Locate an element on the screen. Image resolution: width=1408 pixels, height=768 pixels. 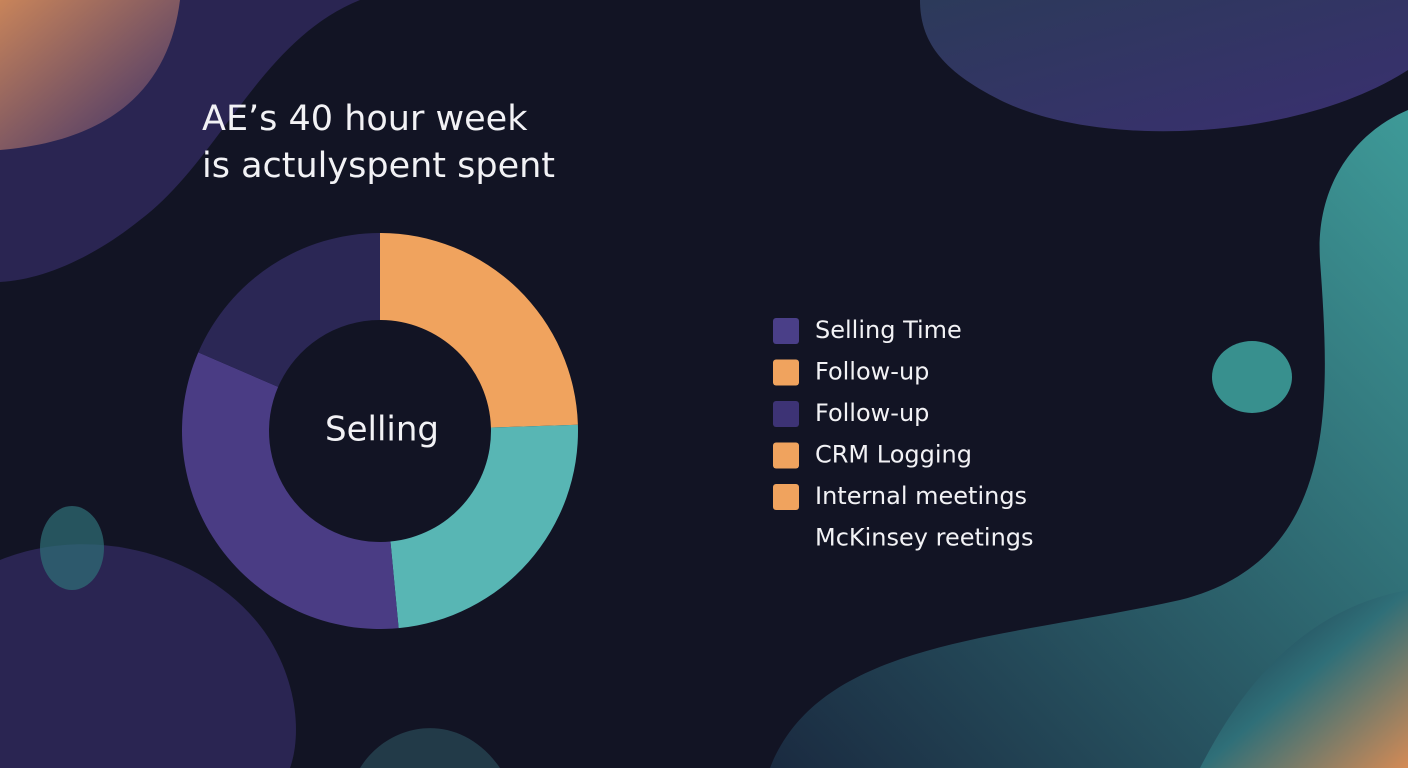
center-label: Selling is located at coordinates (382, 430).